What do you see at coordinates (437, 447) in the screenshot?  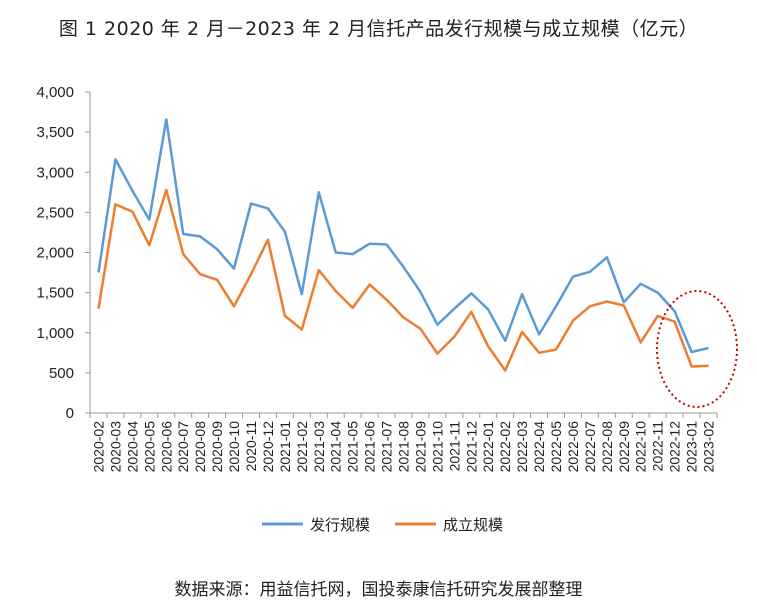 I see `x-tick-label: 2021-10` at bounding box center [437, 447].